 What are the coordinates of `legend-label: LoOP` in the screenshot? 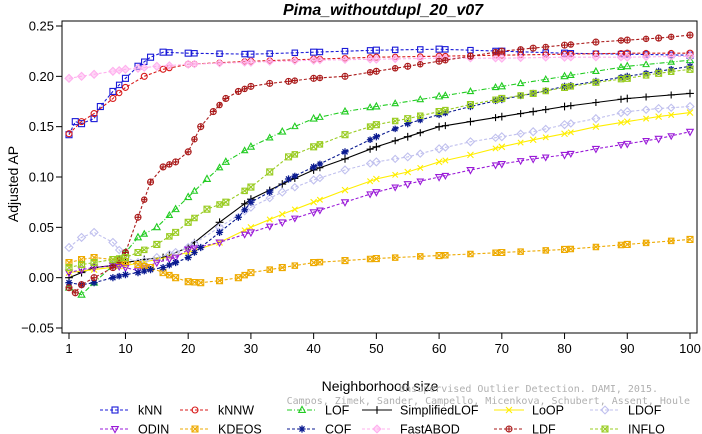 It's located at (548, 411).